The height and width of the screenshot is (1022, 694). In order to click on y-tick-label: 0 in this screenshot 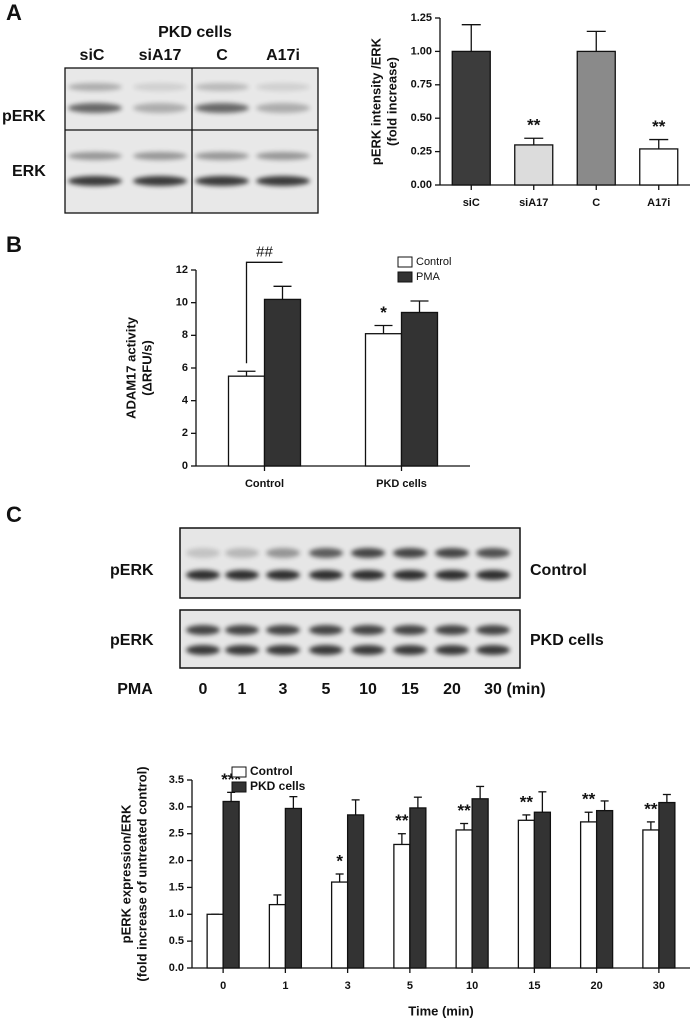, I will do `click(185, 466)`.